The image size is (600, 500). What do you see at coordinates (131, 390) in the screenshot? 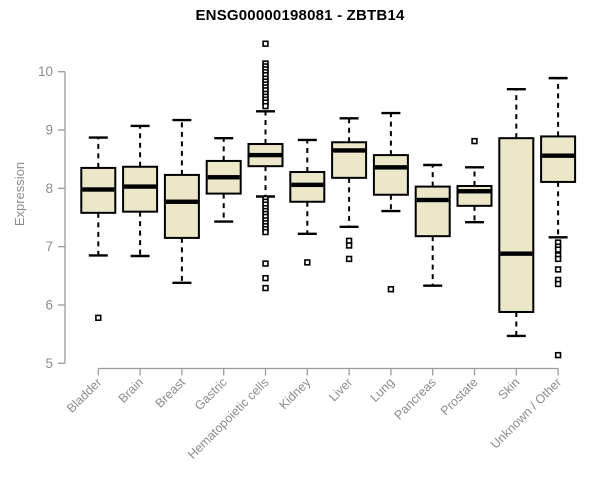
I see `x-tick-label: Brain` at bounding box center [131, 390].